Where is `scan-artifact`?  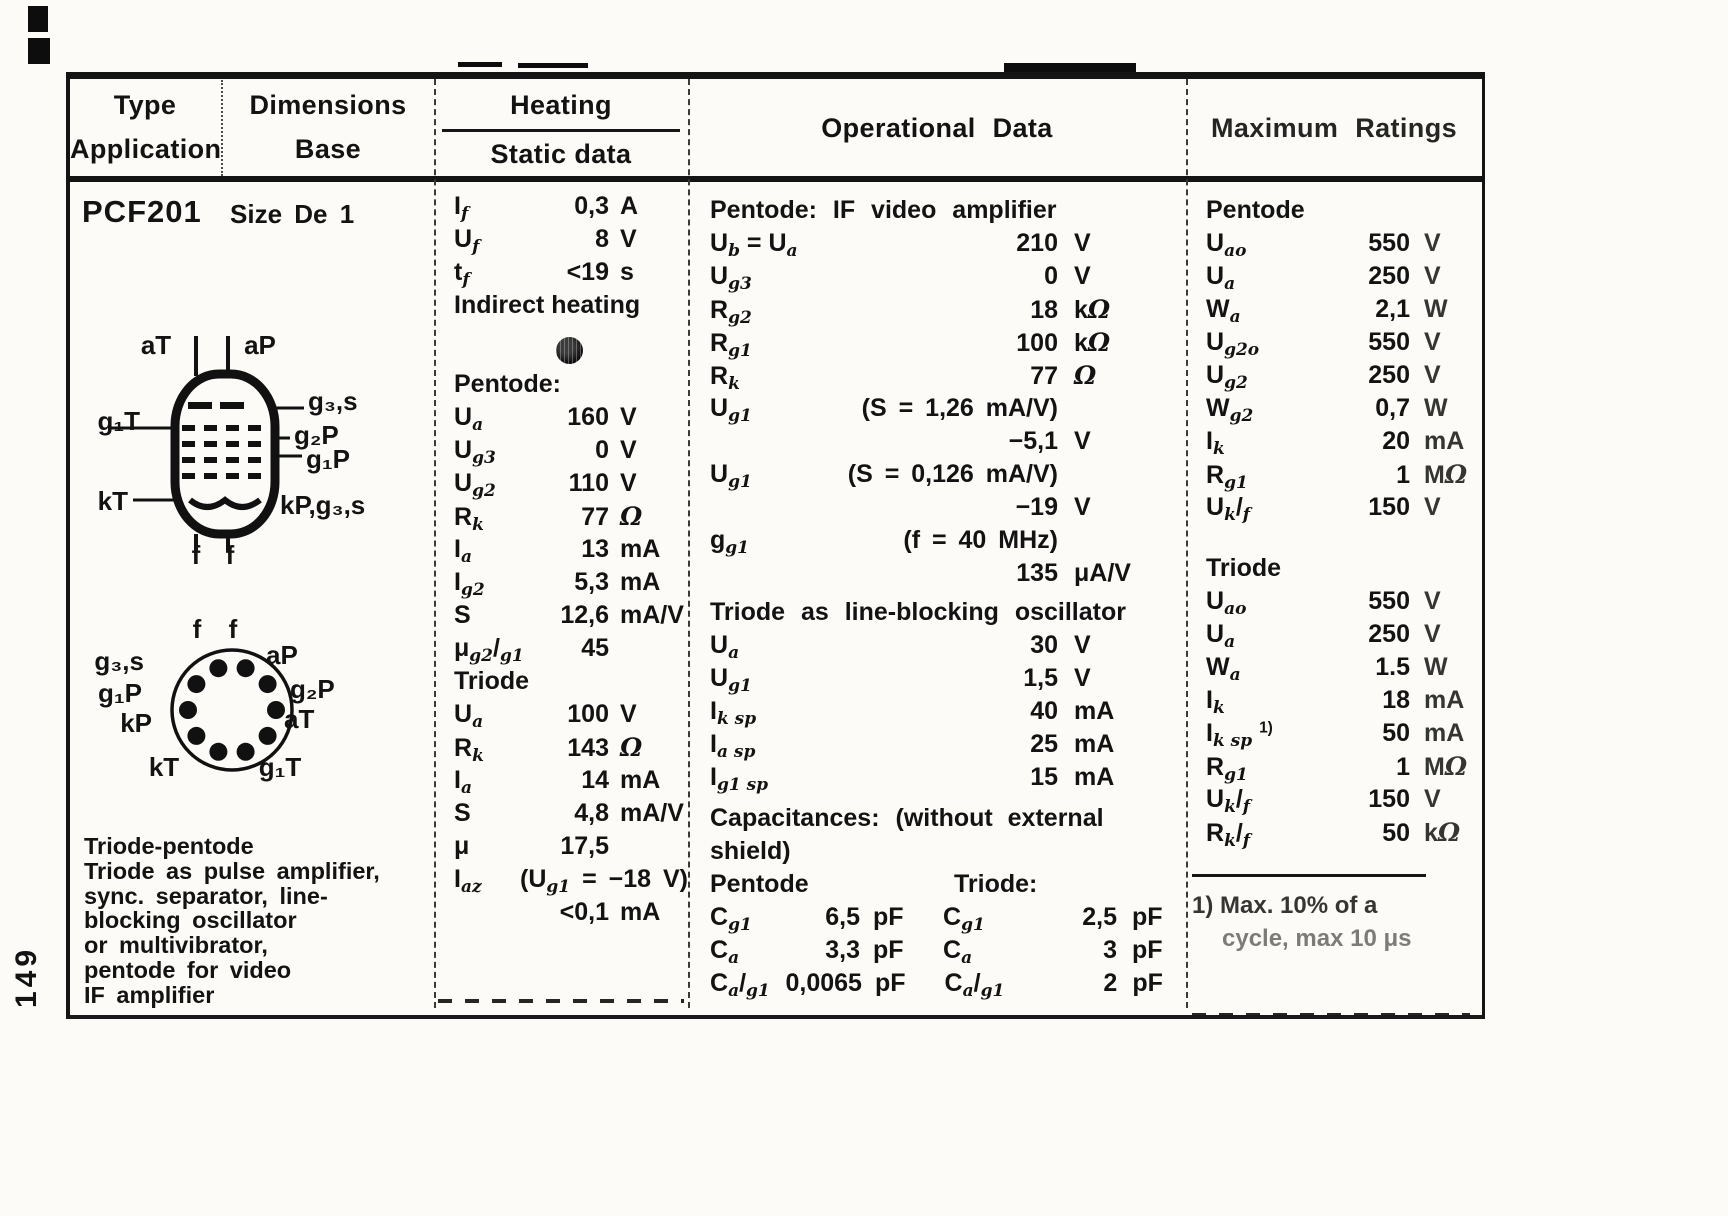
scan-artifact is located at coordinates (480, 64).